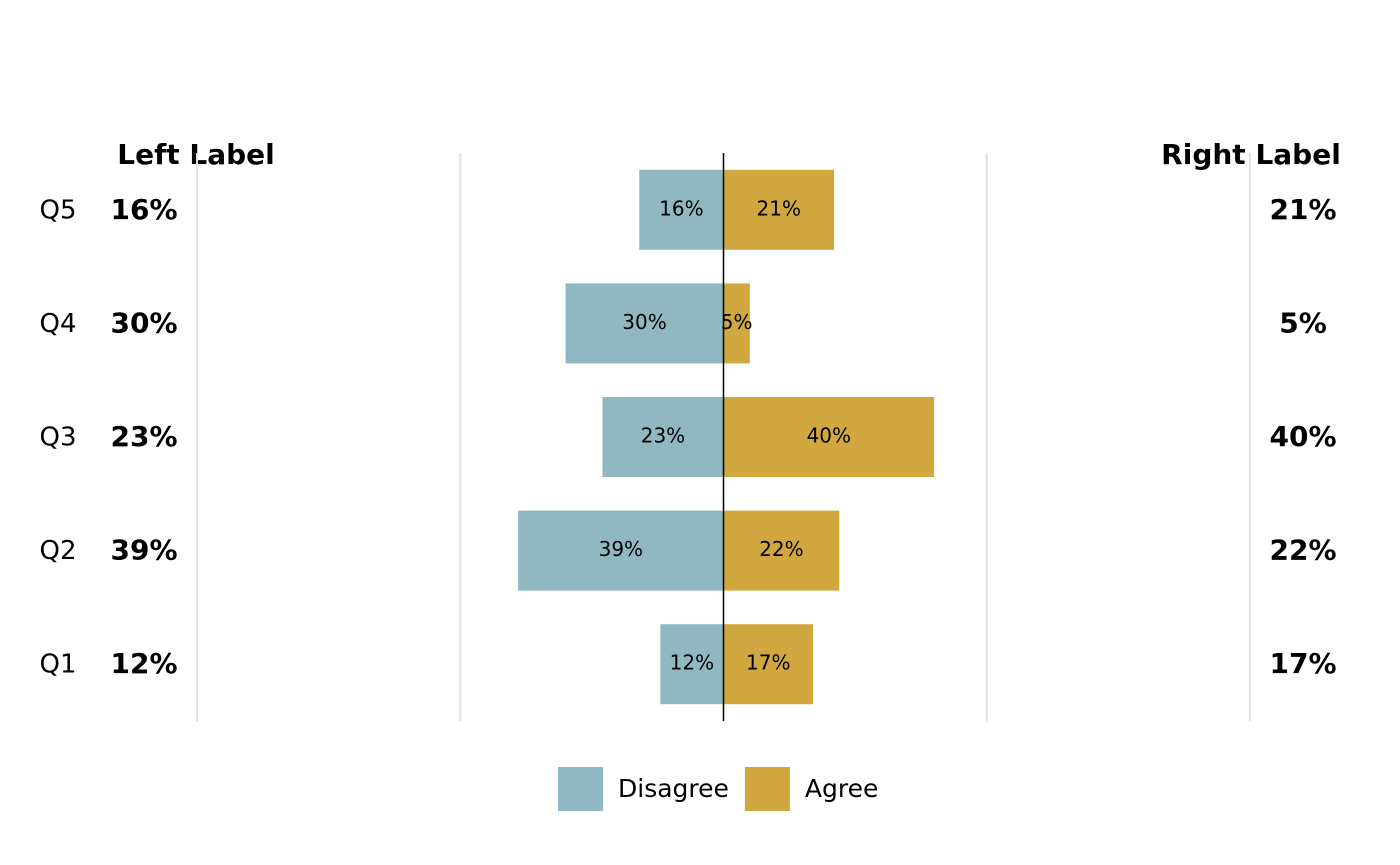 The image size is (1400, 865). I want to click on category-label: Q4, so click(57, 324).